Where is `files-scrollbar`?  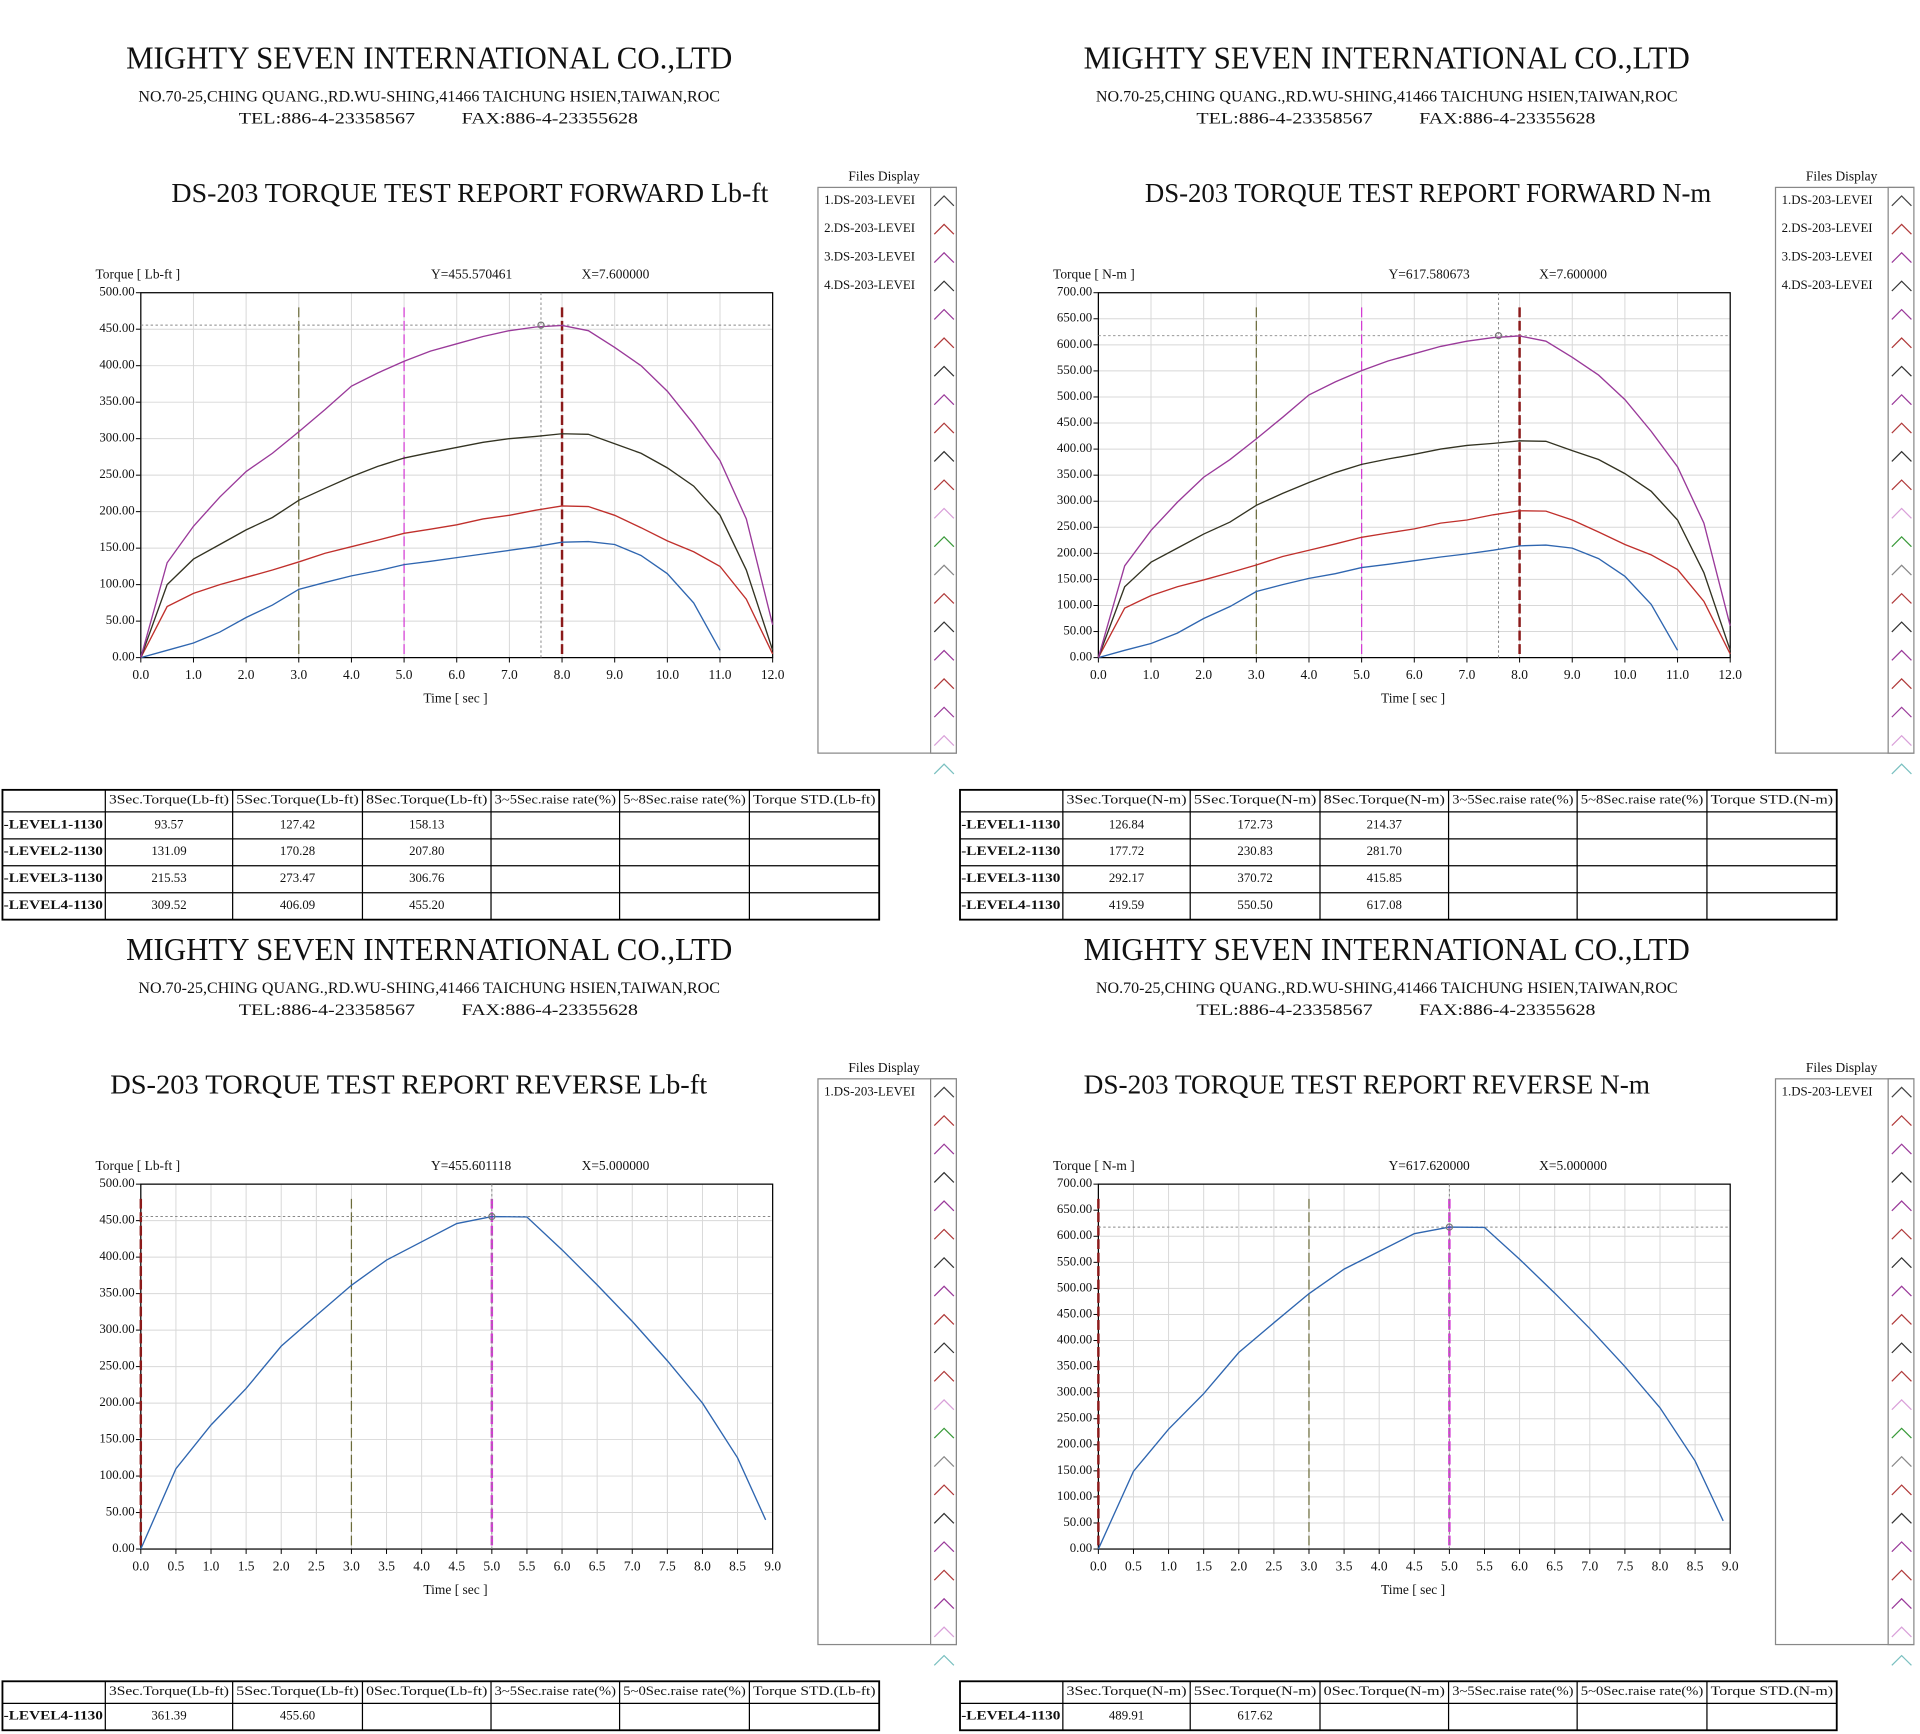 files-scrollbar is located at coordinates (1901, 1362).